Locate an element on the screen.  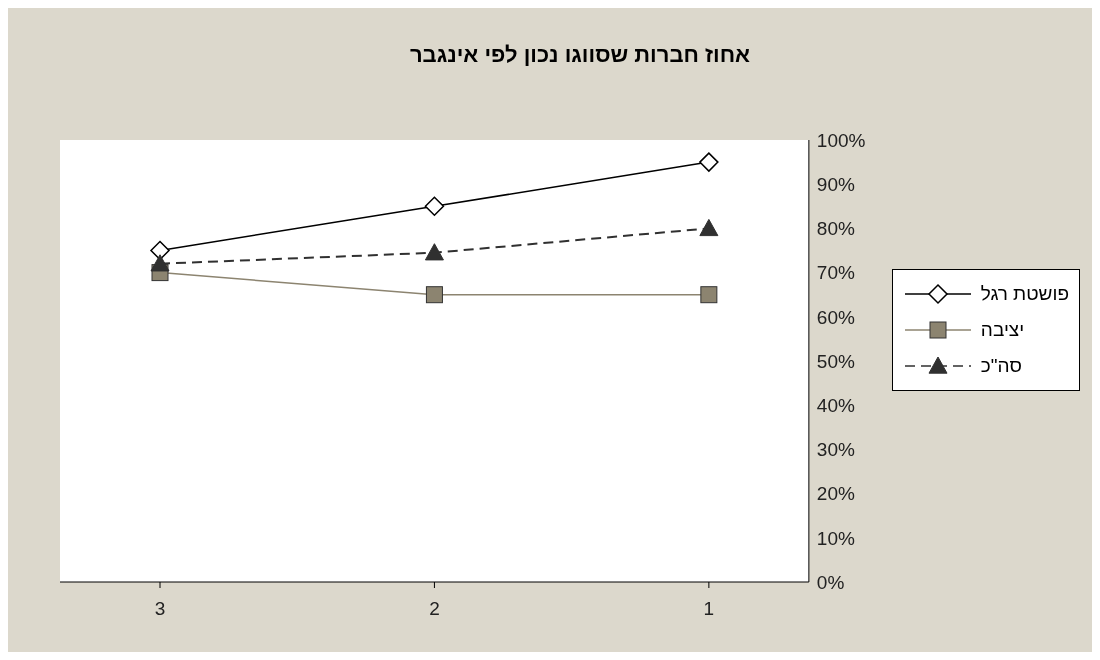
y-tick-label: 100% is located at coordinates (841, 140).